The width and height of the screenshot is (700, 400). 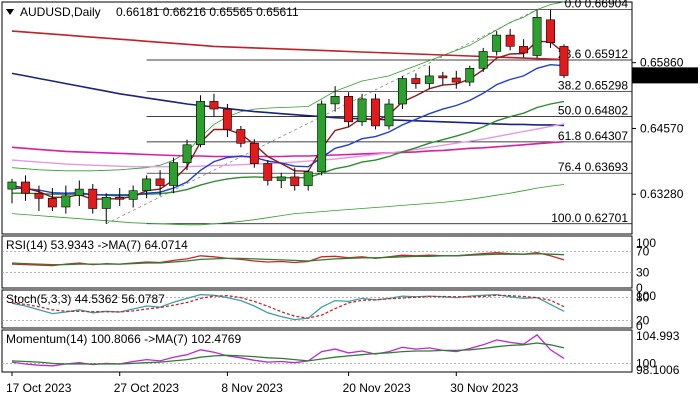 I want to click on pane-frame-rsi, so click(x=317, y=262).